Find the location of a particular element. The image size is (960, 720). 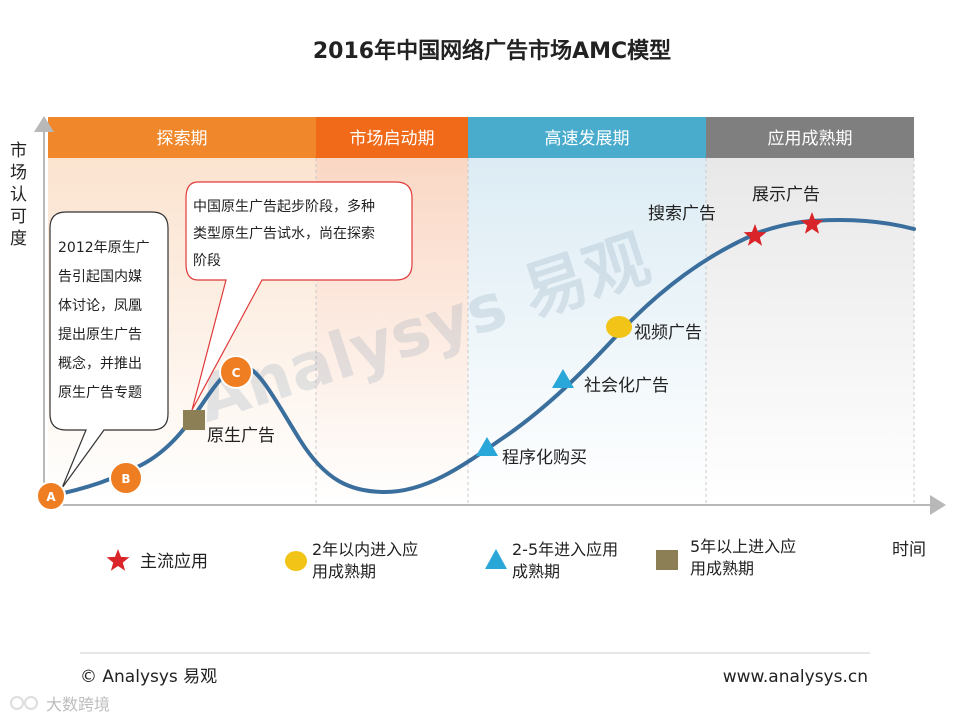

social-label: 社会化广告 is located at coordinates (626, 386).